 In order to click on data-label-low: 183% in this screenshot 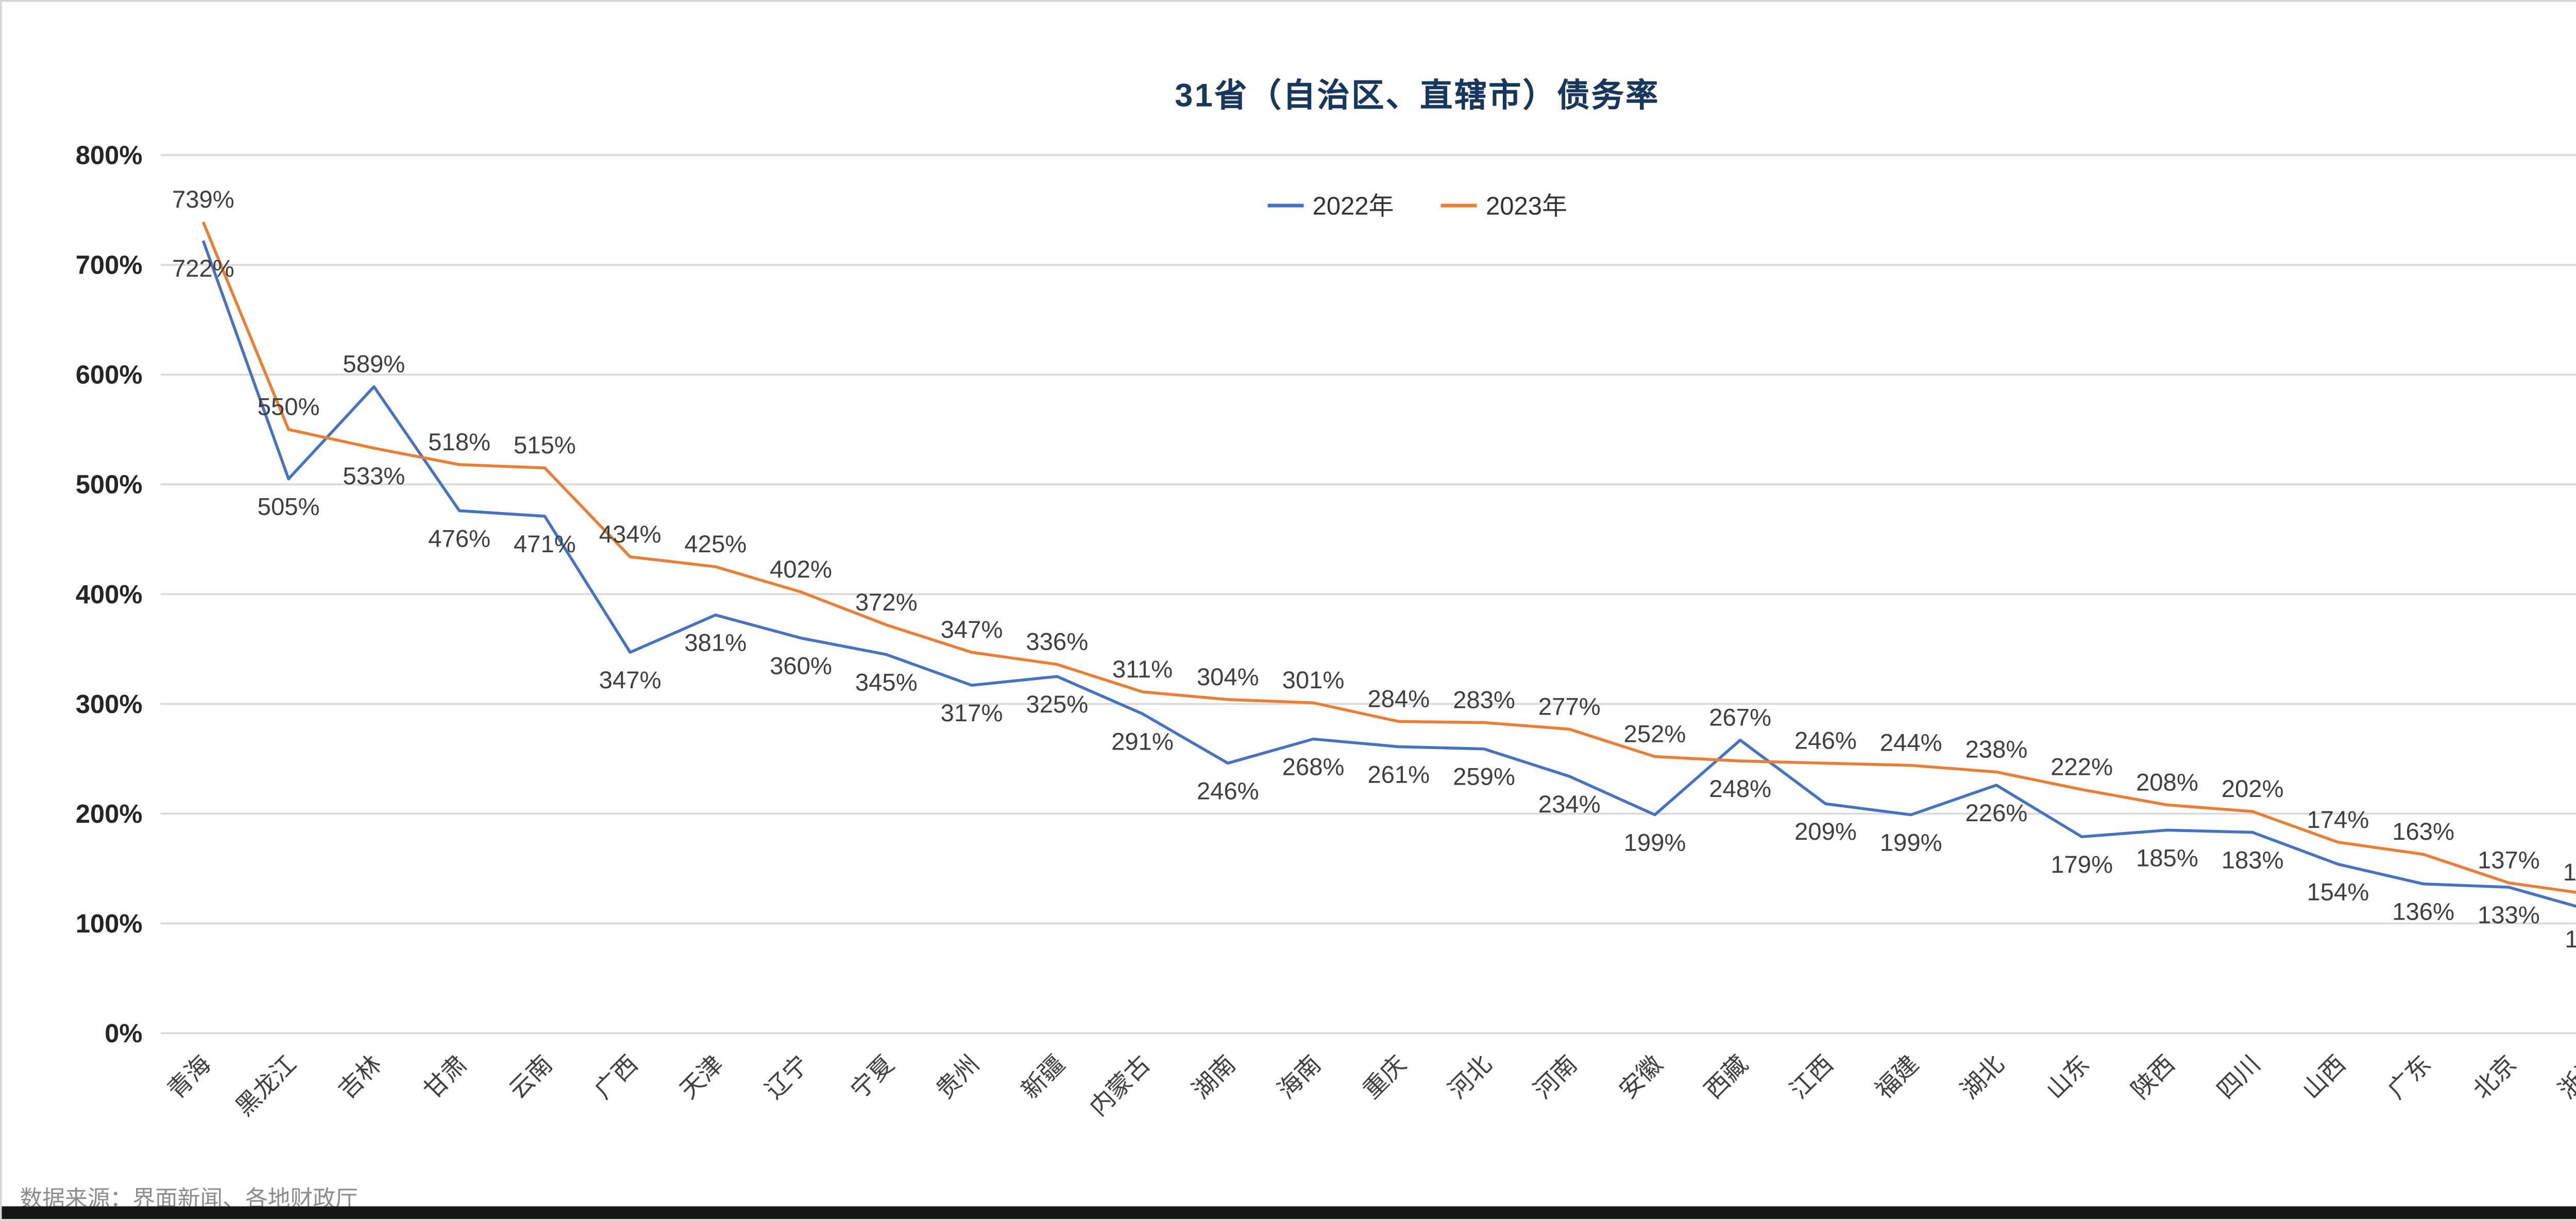, I will do `click(2253, 860)`.